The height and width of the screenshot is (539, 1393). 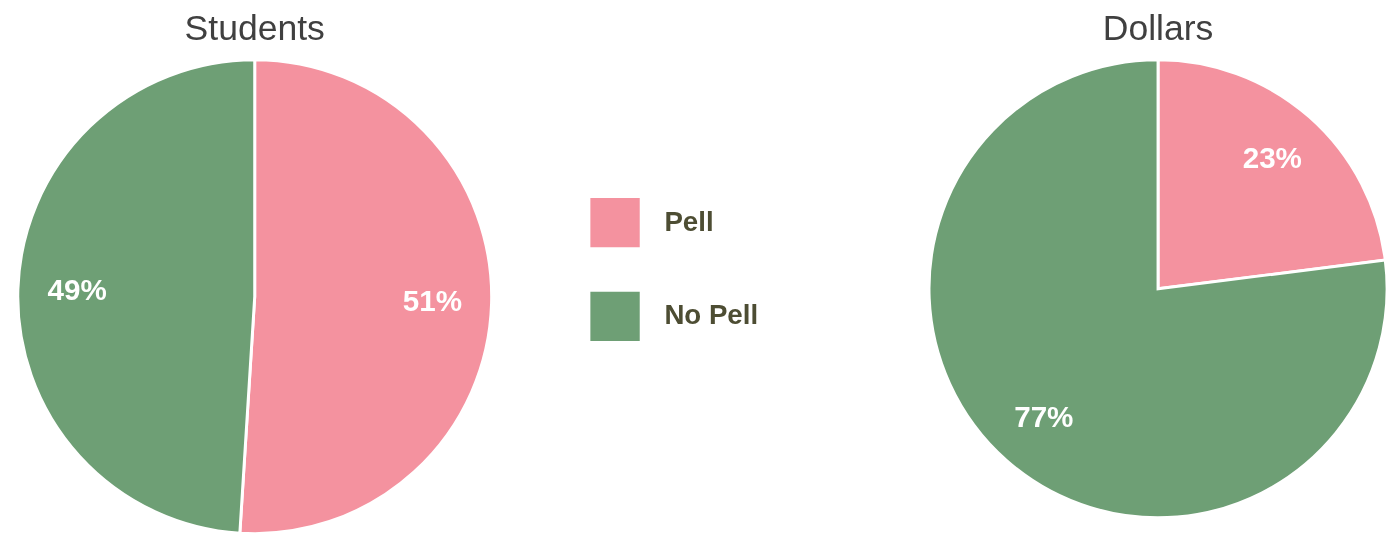 What do you see at coordinates (254, 27) in the screenshot?
I see `chart-title: Students` at bounding box center [254, 27].